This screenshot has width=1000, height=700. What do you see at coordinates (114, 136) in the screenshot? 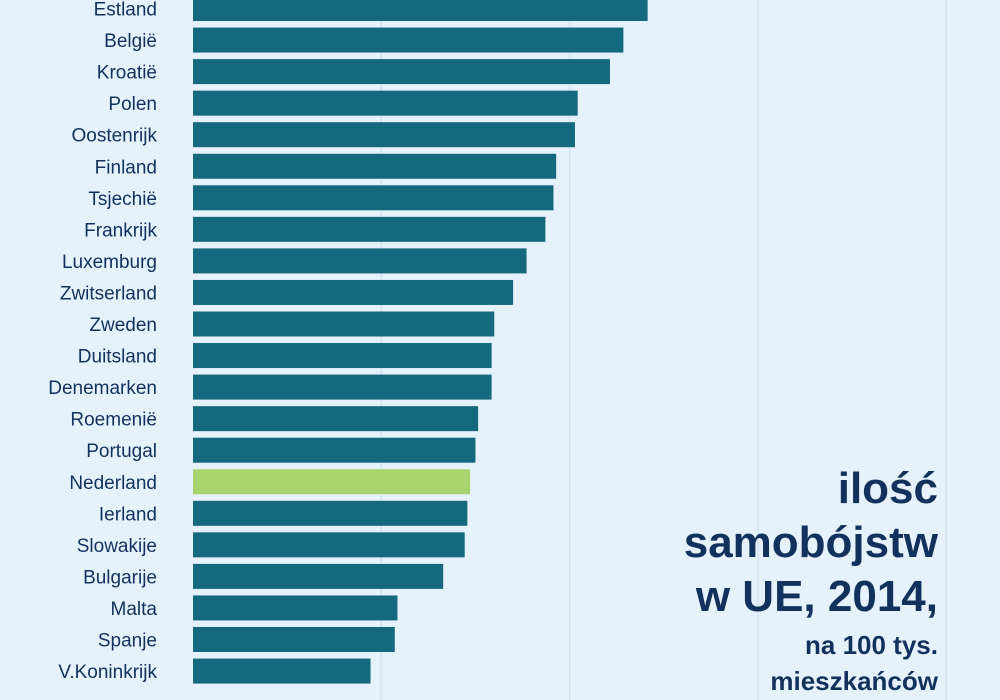
I see `category-label: Oostenrijk` at bounding box center [114, 136].